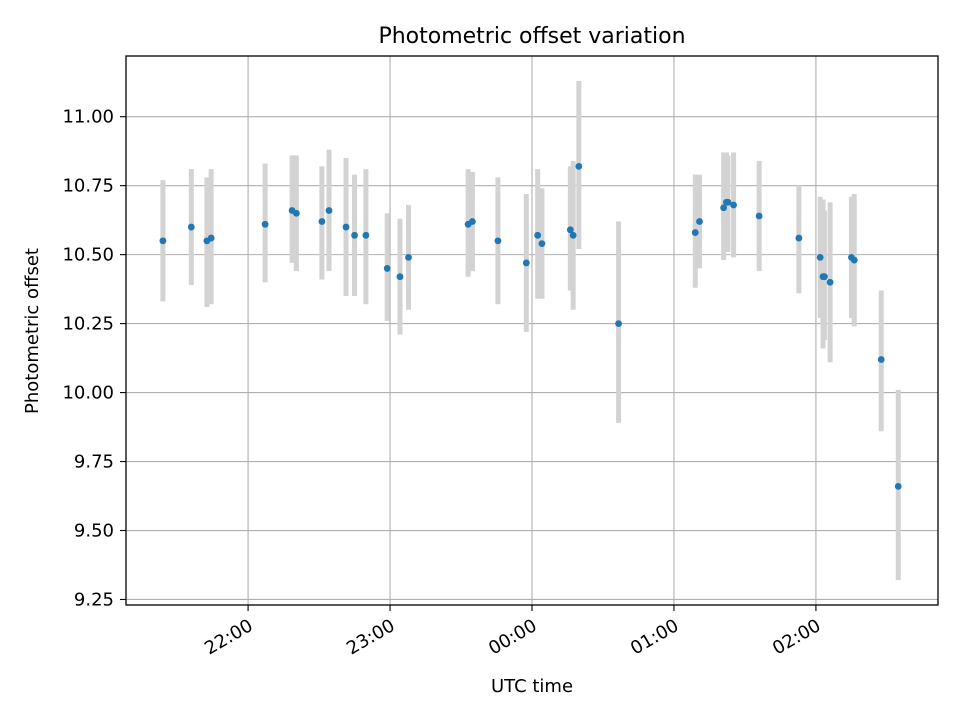  Describe the element at coordinates (94, 358) in the screenshot. I see `y-axis: 9.25 9.50 9.75 10.00 10.25 10.50 10.75 11.00` at that location.